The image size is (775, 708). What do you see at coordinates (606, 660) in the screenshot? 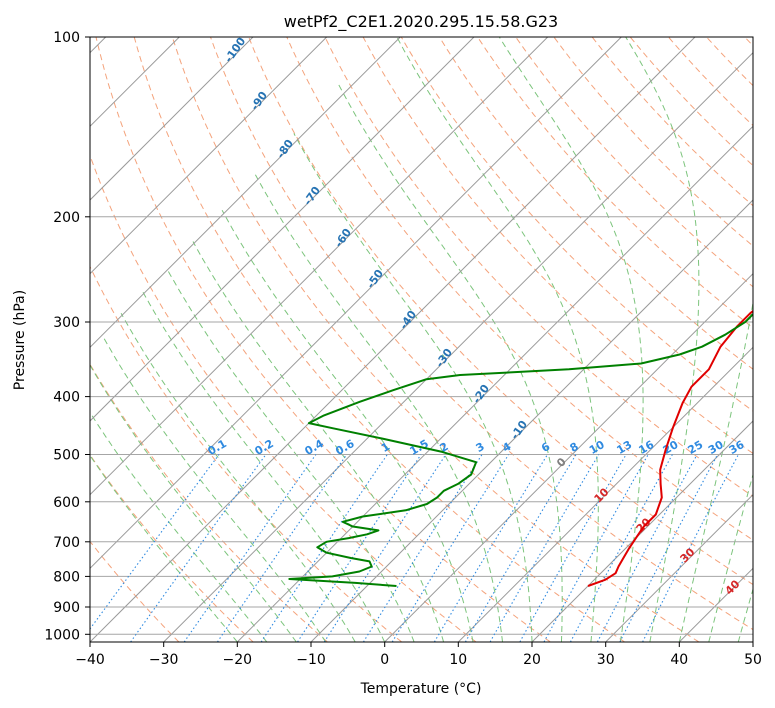
I see `x-tick-label: 30` at bounding box center [606, 660].